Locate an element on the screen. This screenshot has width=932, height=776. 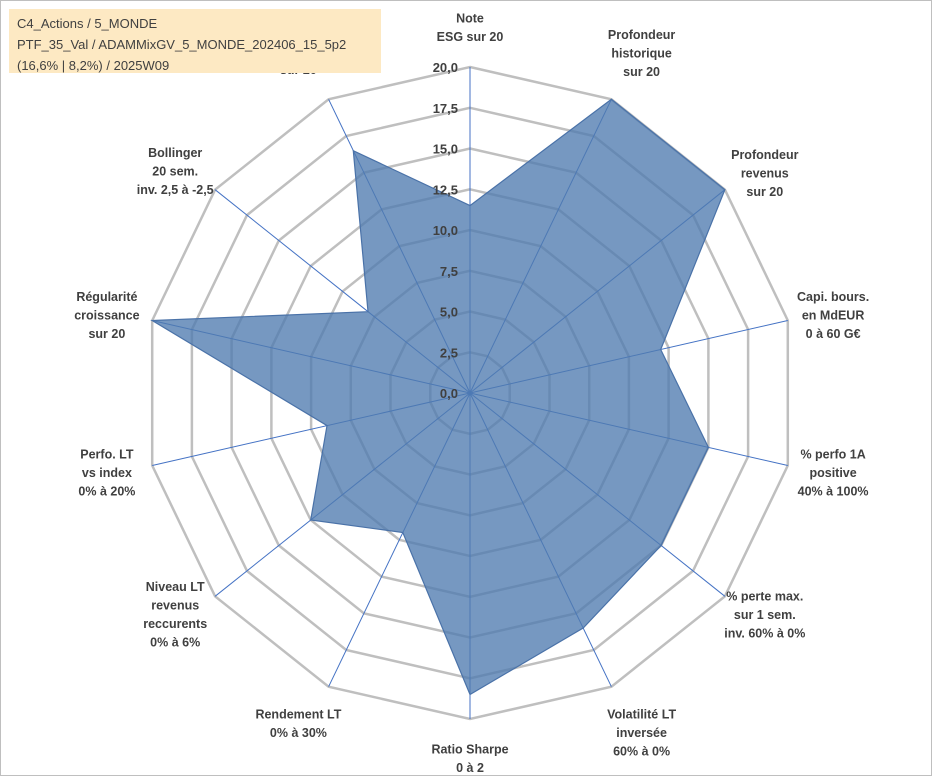
axis-label-line: historique is located at coordinates (641, 54).